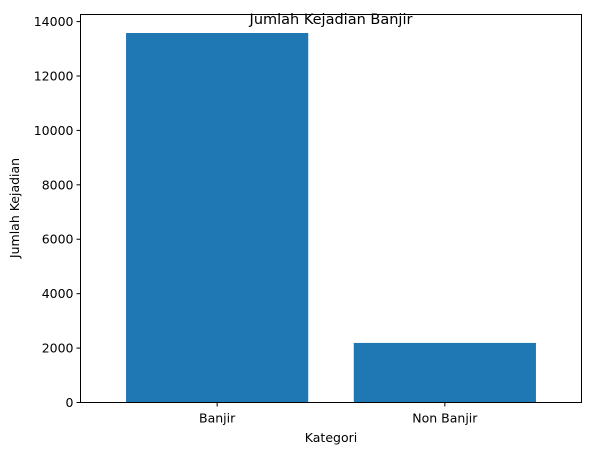 The image size is (589, 455). What do you see at coordinates (58, 348) in the screenshot?
I see `y-tick-label: 2000` at bounding box center [58, 348].